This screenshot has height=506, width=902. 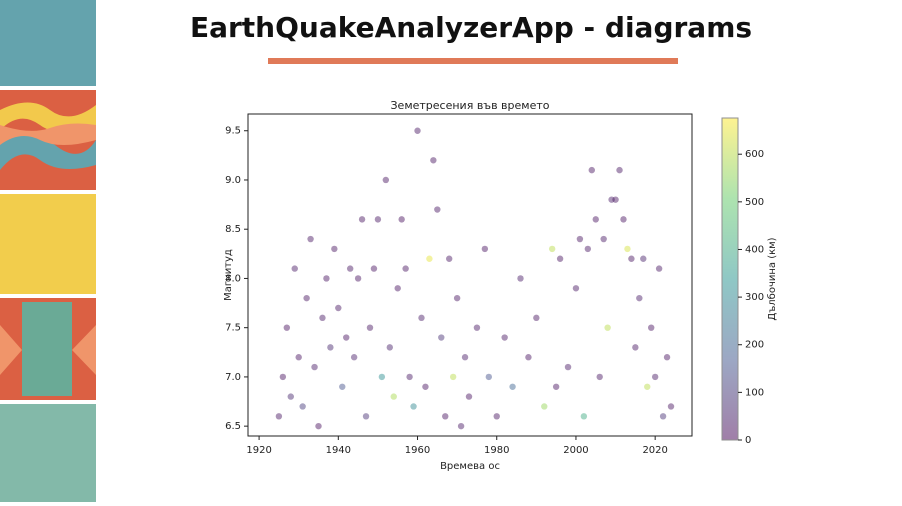 What do you see at coordinates (233, 328) in the screenshot?
I see `y-tick-label: 7.5` at bounding box center [233, 328].